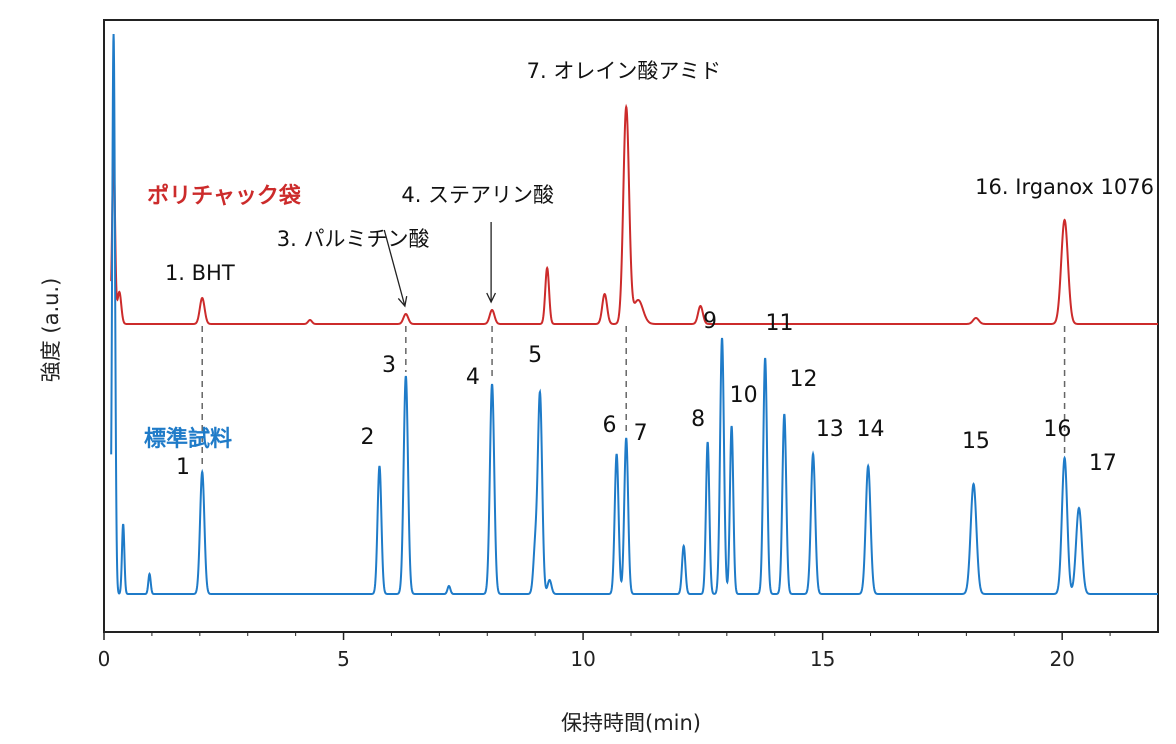 The height and width of the screenshot is (744, 1176). I want to click on peak-number-label: 1, so click(183, 467).